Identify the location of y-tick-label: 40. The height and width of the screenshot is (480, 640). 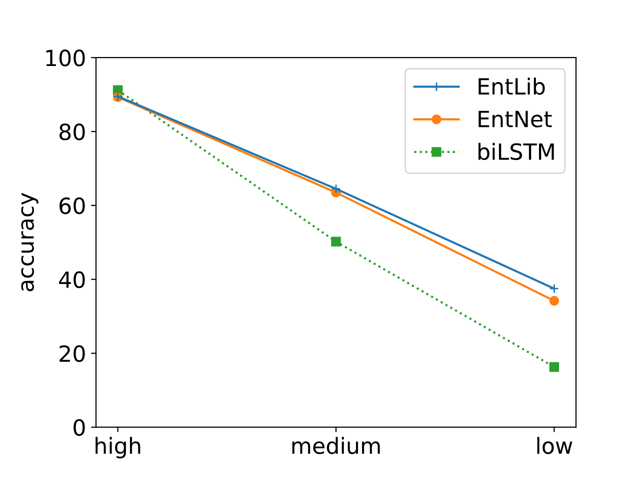
(72, 279).